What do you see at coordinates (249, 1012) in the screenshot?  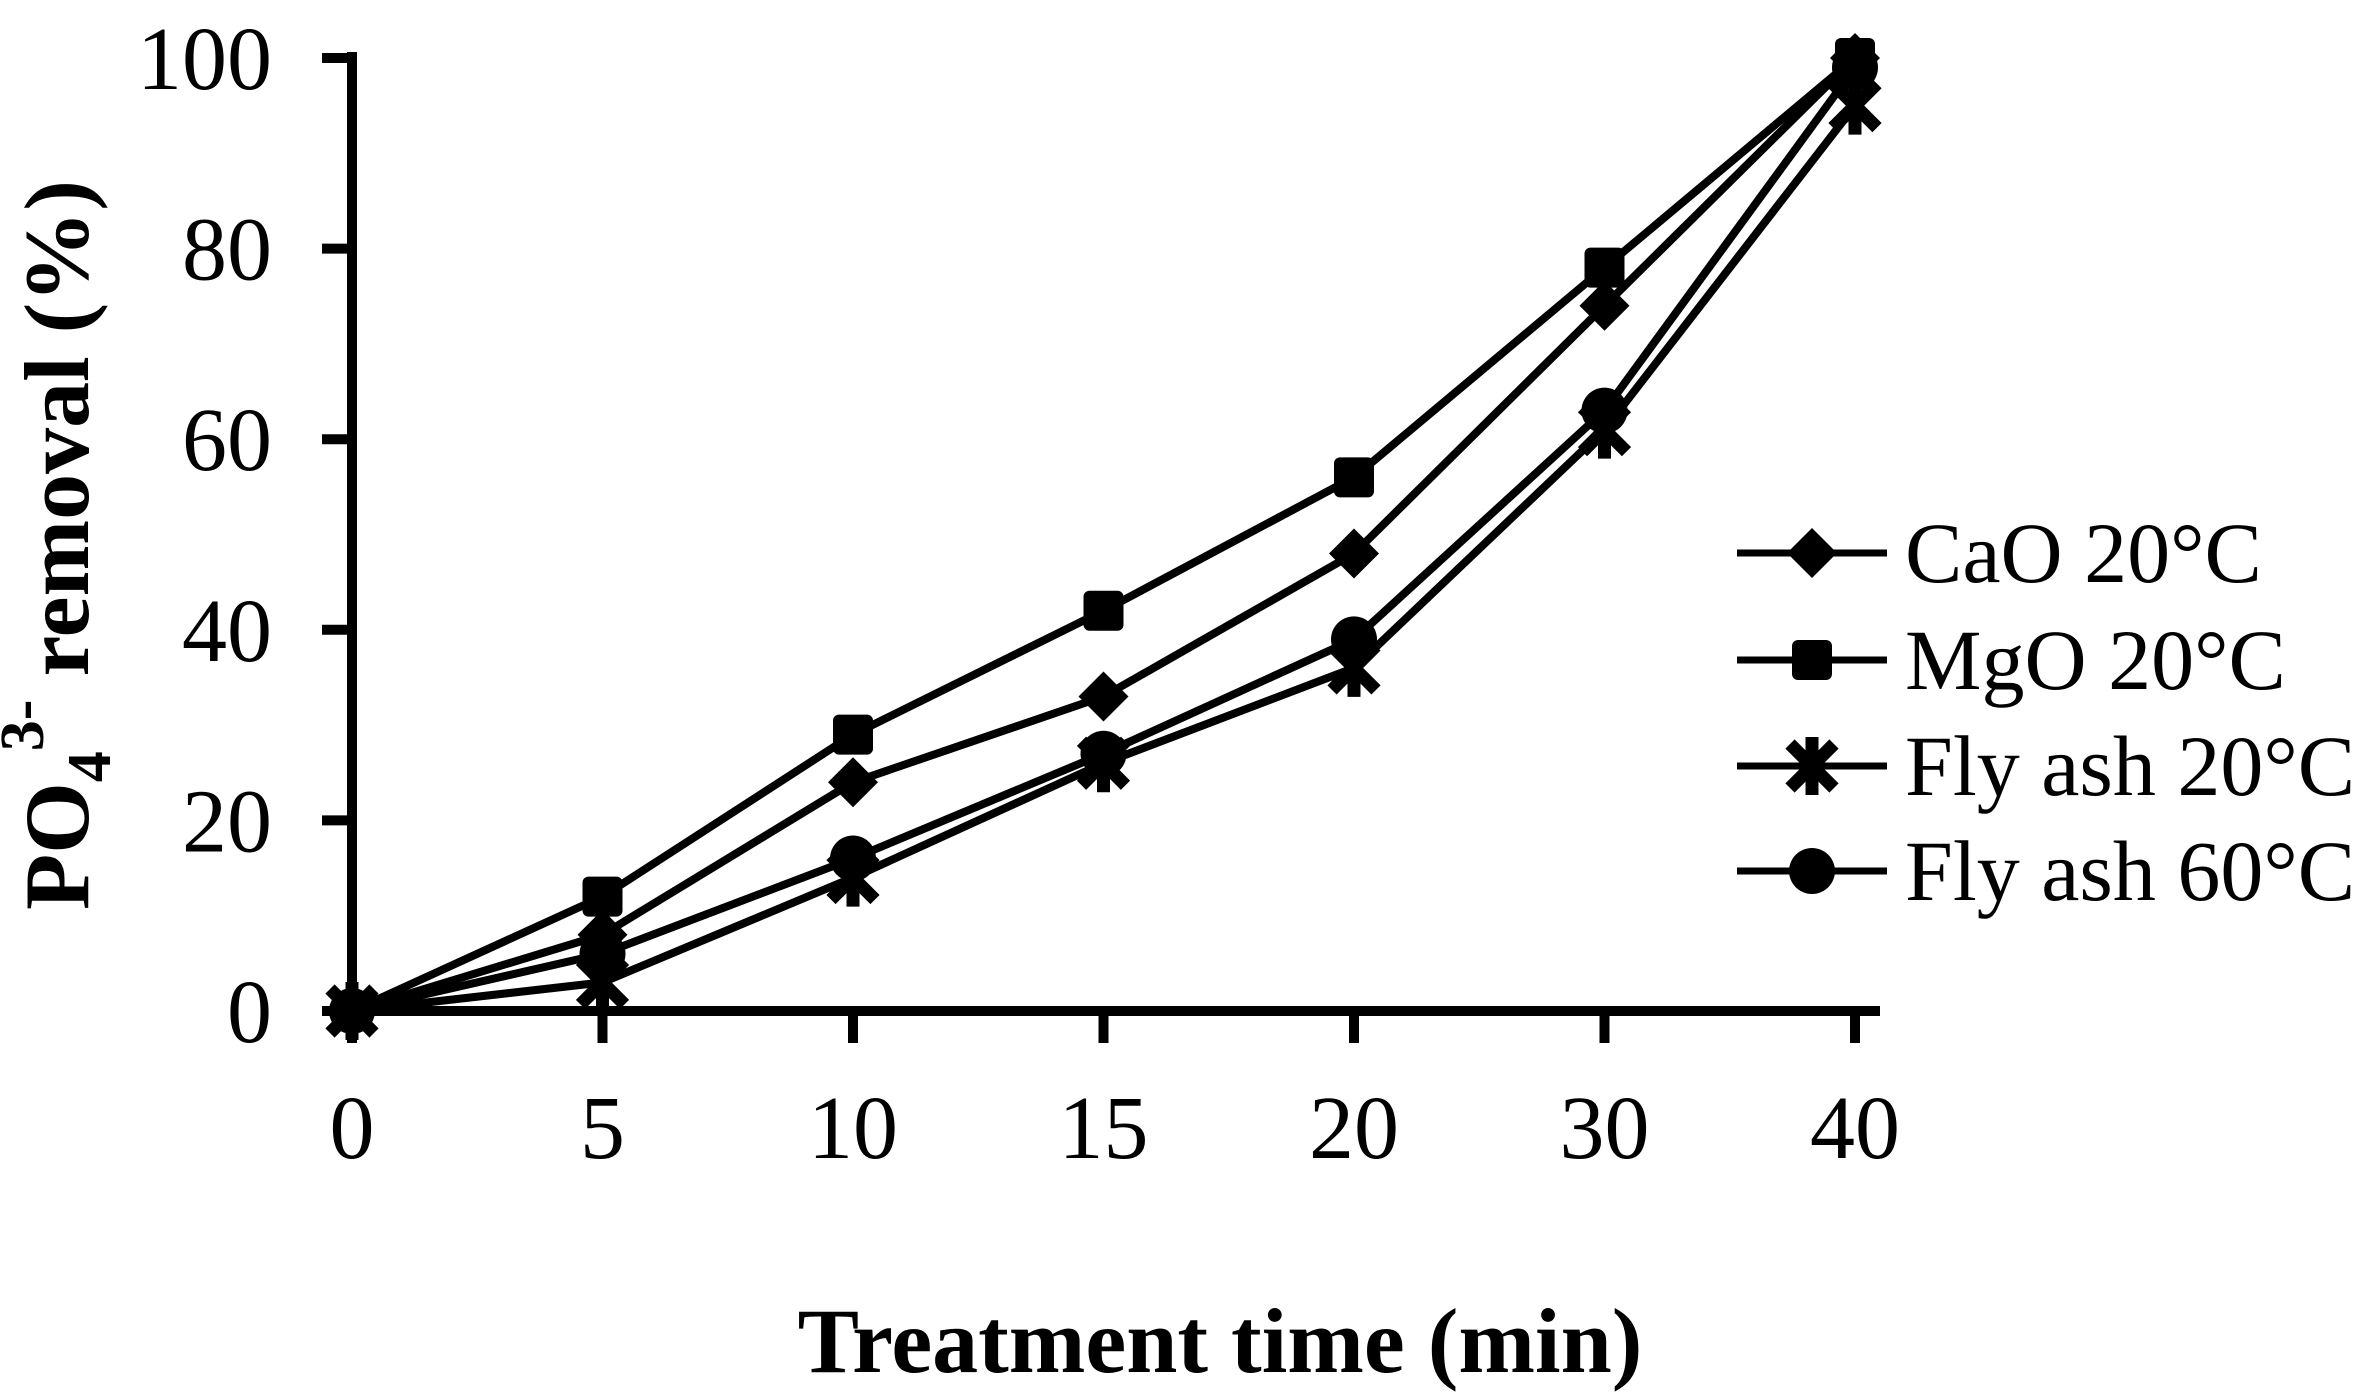 I see `y-tick-label: 0` at bounding box center [249, 1012].